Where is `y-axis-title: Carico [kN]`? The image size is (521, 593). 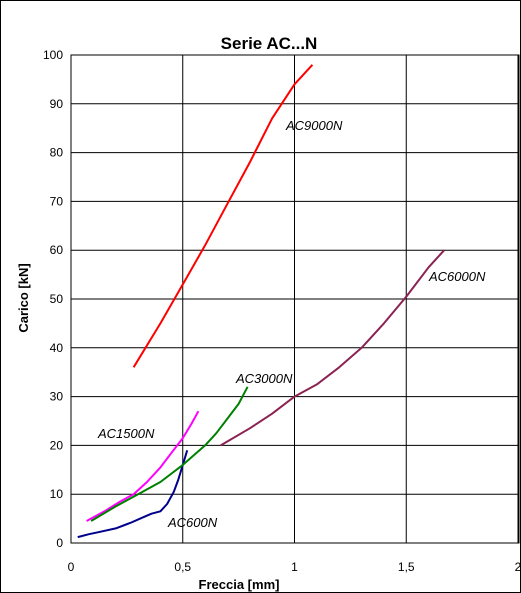 y-axis-title: Carico [kN] is located at coordinates (23, 297).